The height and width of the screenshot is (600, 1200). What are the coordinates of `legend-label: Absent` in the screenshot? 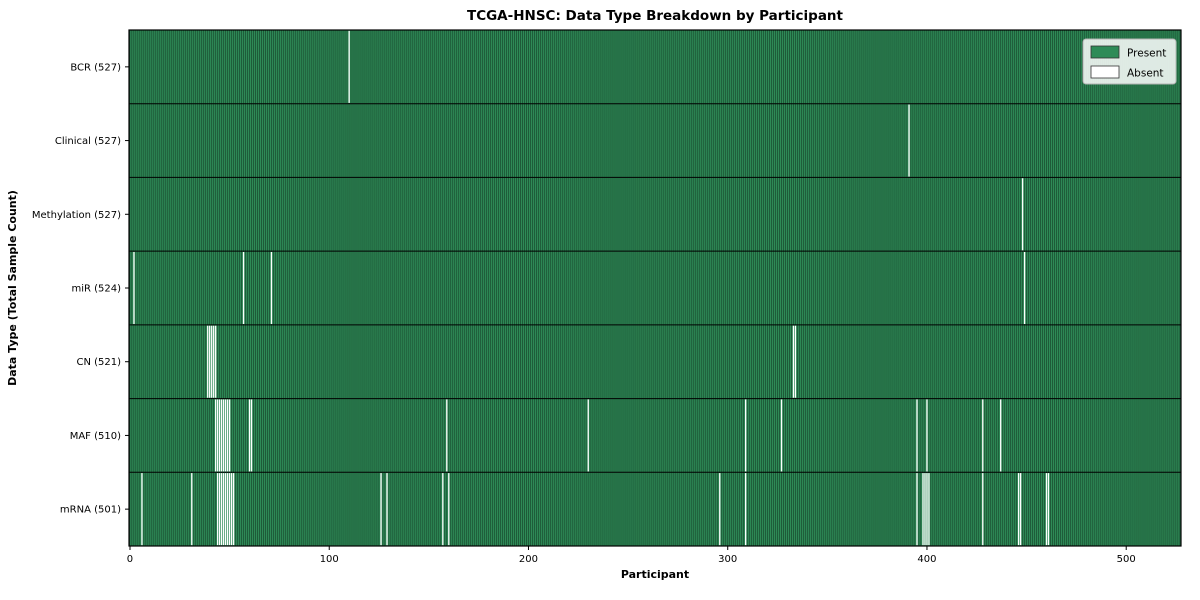 It's located at (1145, 74).